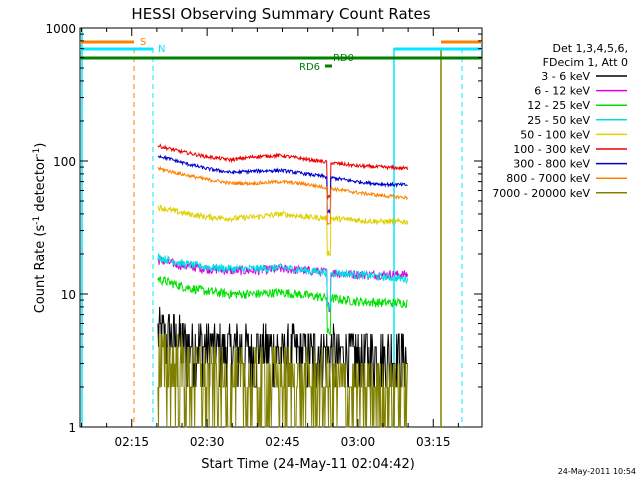 This screenshot has height=480, width=640. Describe the element at coordinates (562, 91) in the screenshot. I see `legend-entry: 6 - 12 keV` at that location.